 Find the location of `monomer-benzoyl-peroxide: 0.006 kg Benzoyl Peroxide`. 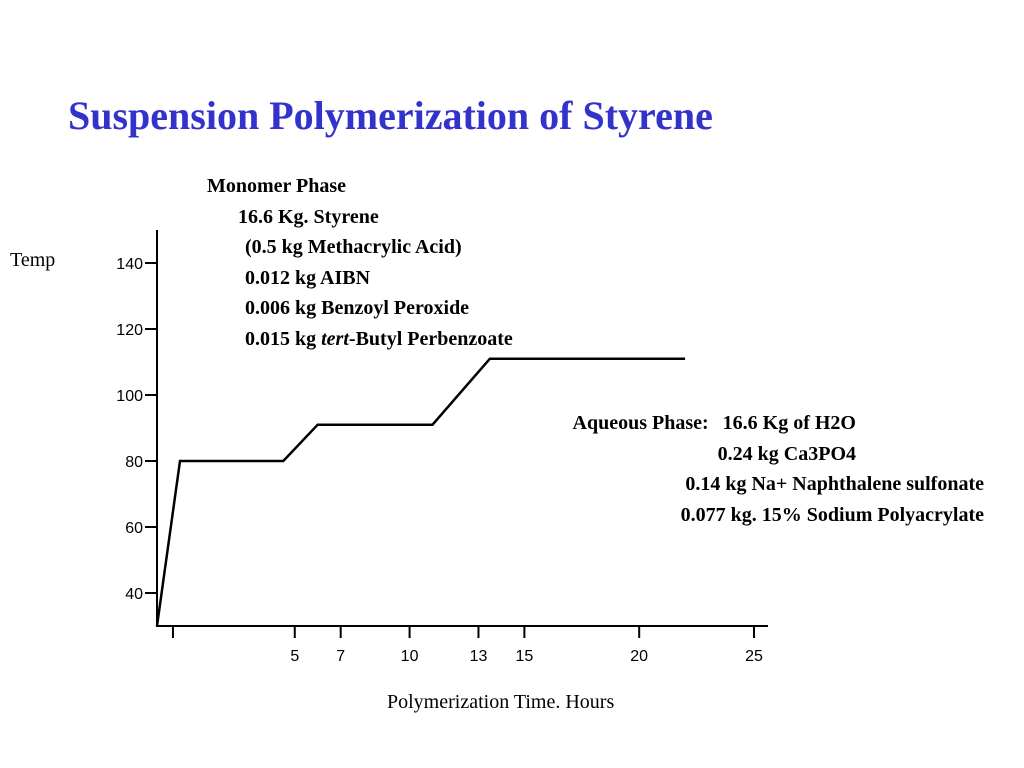

monomer-benzoyl-peroxide: 0.006 kg Benzoyl Peroxide is located at coordinates (357, 308).